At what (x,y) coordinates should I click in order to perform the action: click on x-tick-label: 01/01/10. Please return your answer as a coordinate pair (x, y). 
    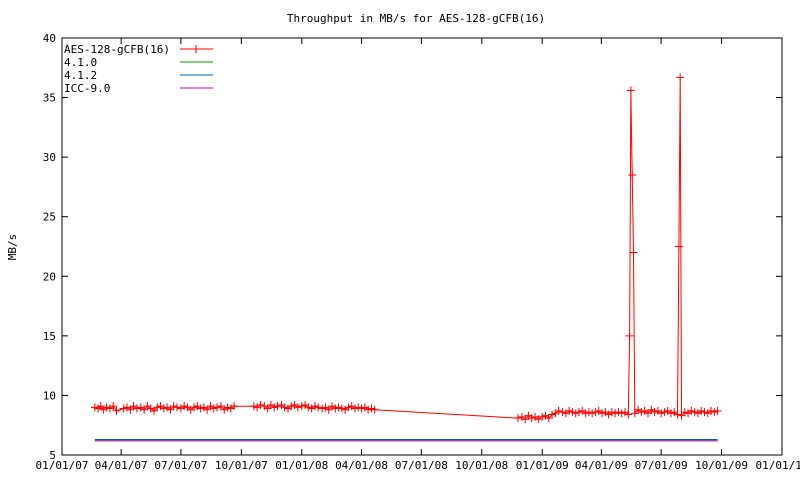
    Looking at the image, I should click on (778, 465).